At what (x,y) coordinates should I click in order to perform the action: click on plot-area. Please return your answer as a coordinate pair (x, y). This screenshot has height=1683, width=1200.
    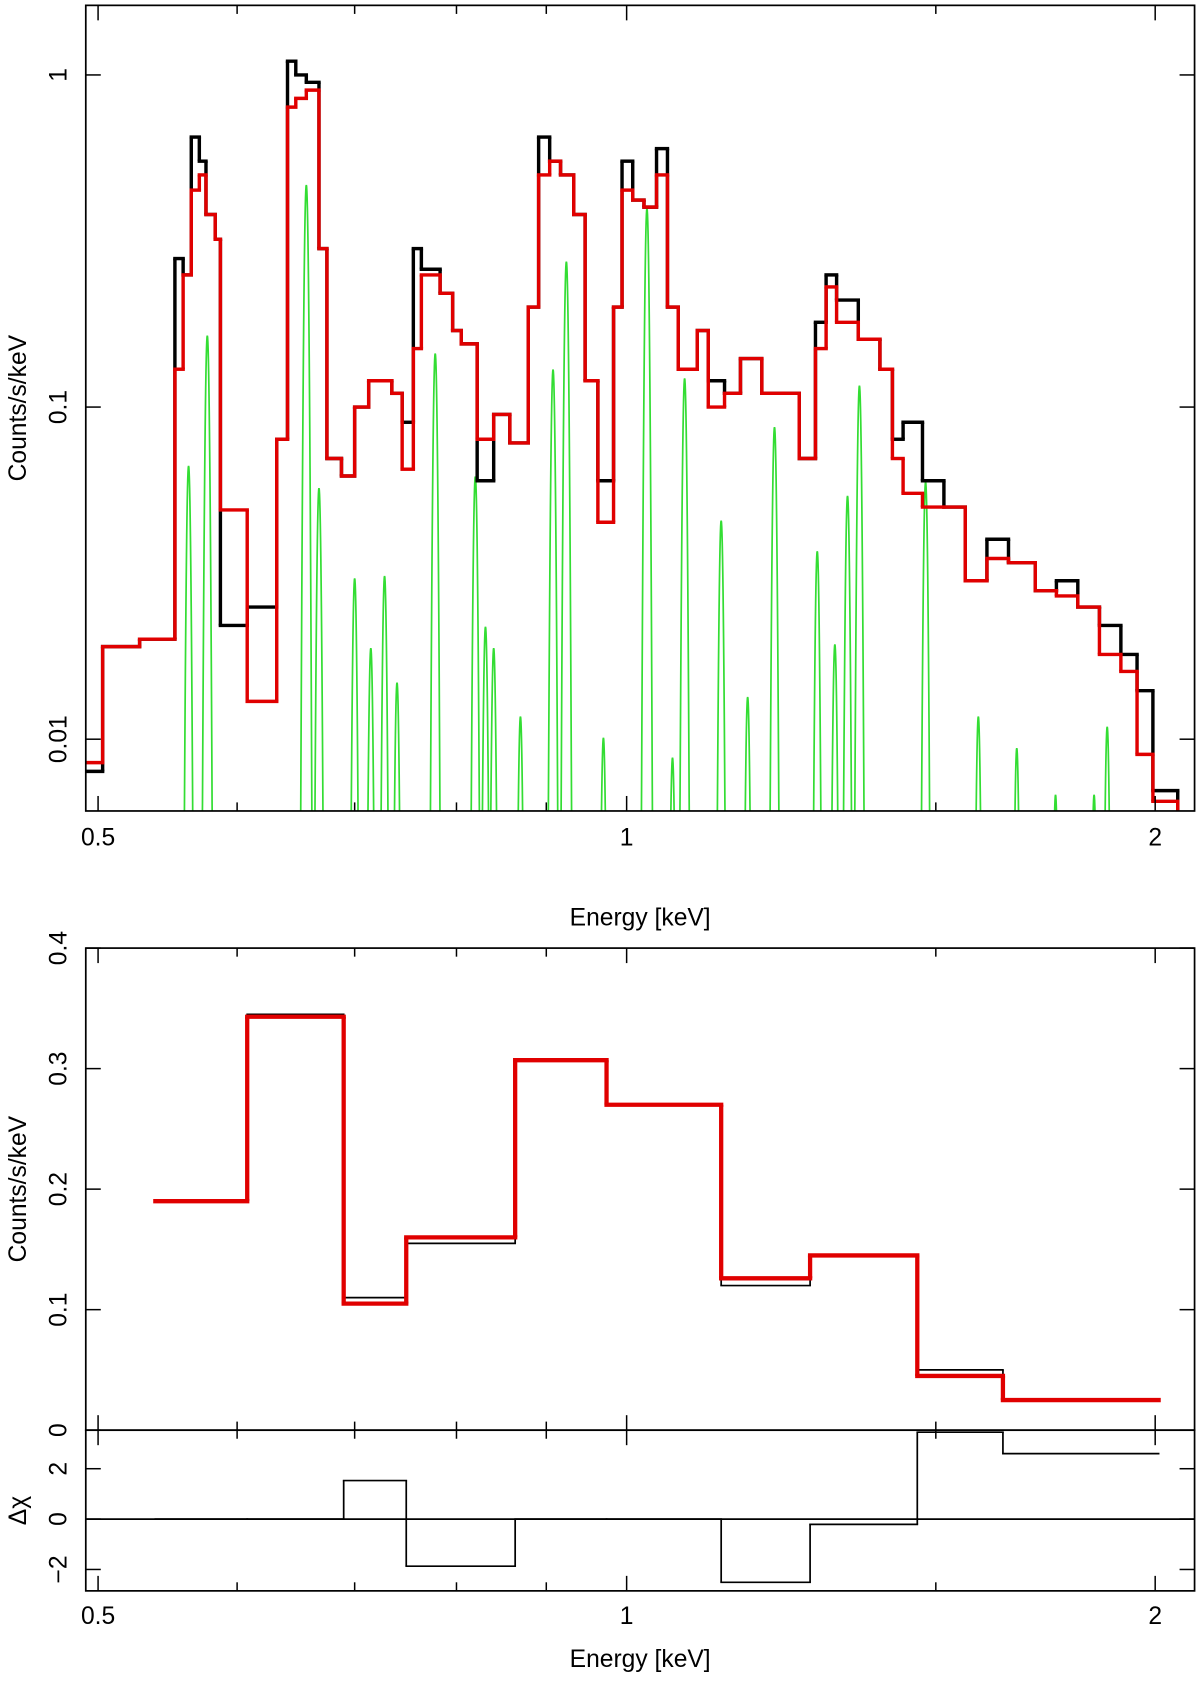
    Looking at the image, I should click on (640, 1507).